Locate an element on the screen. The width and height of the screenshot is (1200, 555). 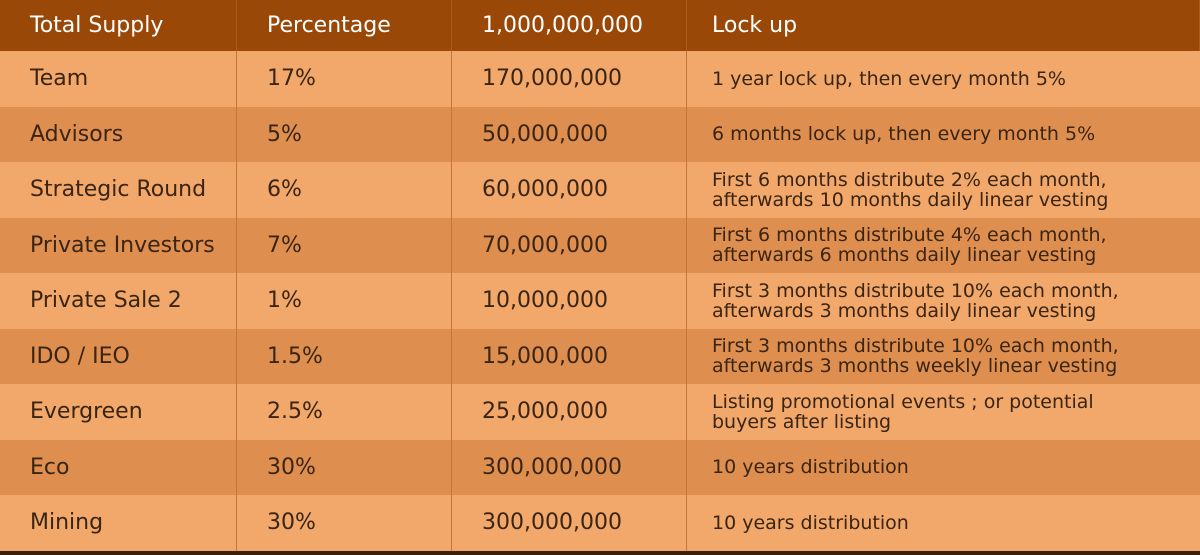
table-cell: 70,000,000 is located at coordinates (569, 245).